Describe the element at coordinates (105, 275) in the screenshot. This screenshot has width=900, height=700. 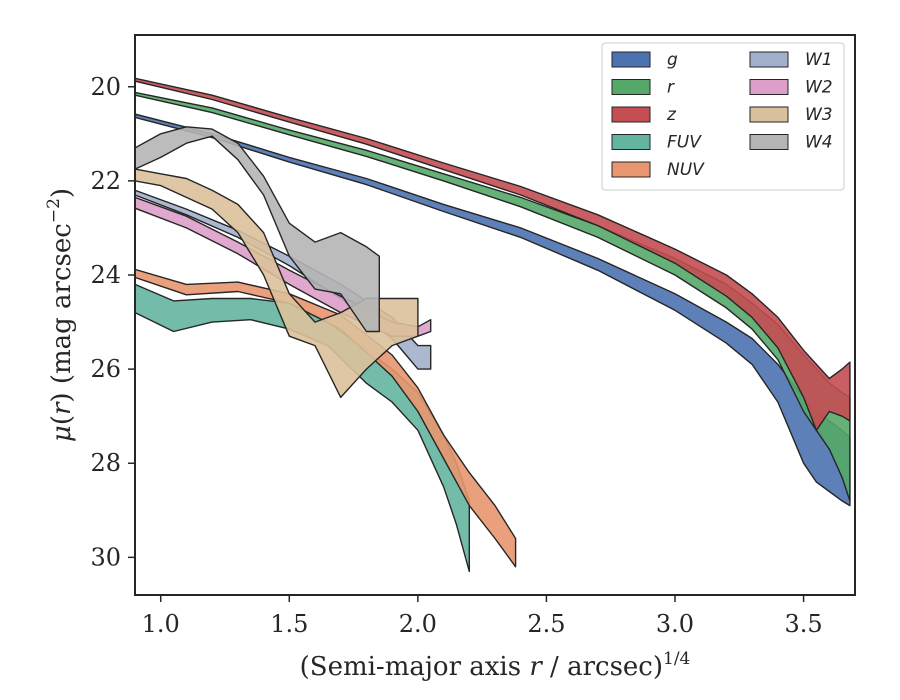
I see `y-tick-label: 24` at that location.